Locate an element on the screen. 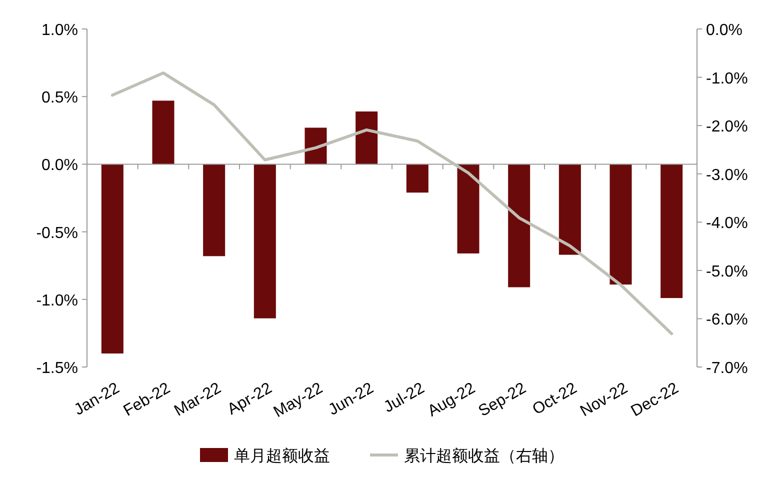 This screenshot has width=774, height=482. y2-tick-label: 0.0% is located at coordinates (724, 30).